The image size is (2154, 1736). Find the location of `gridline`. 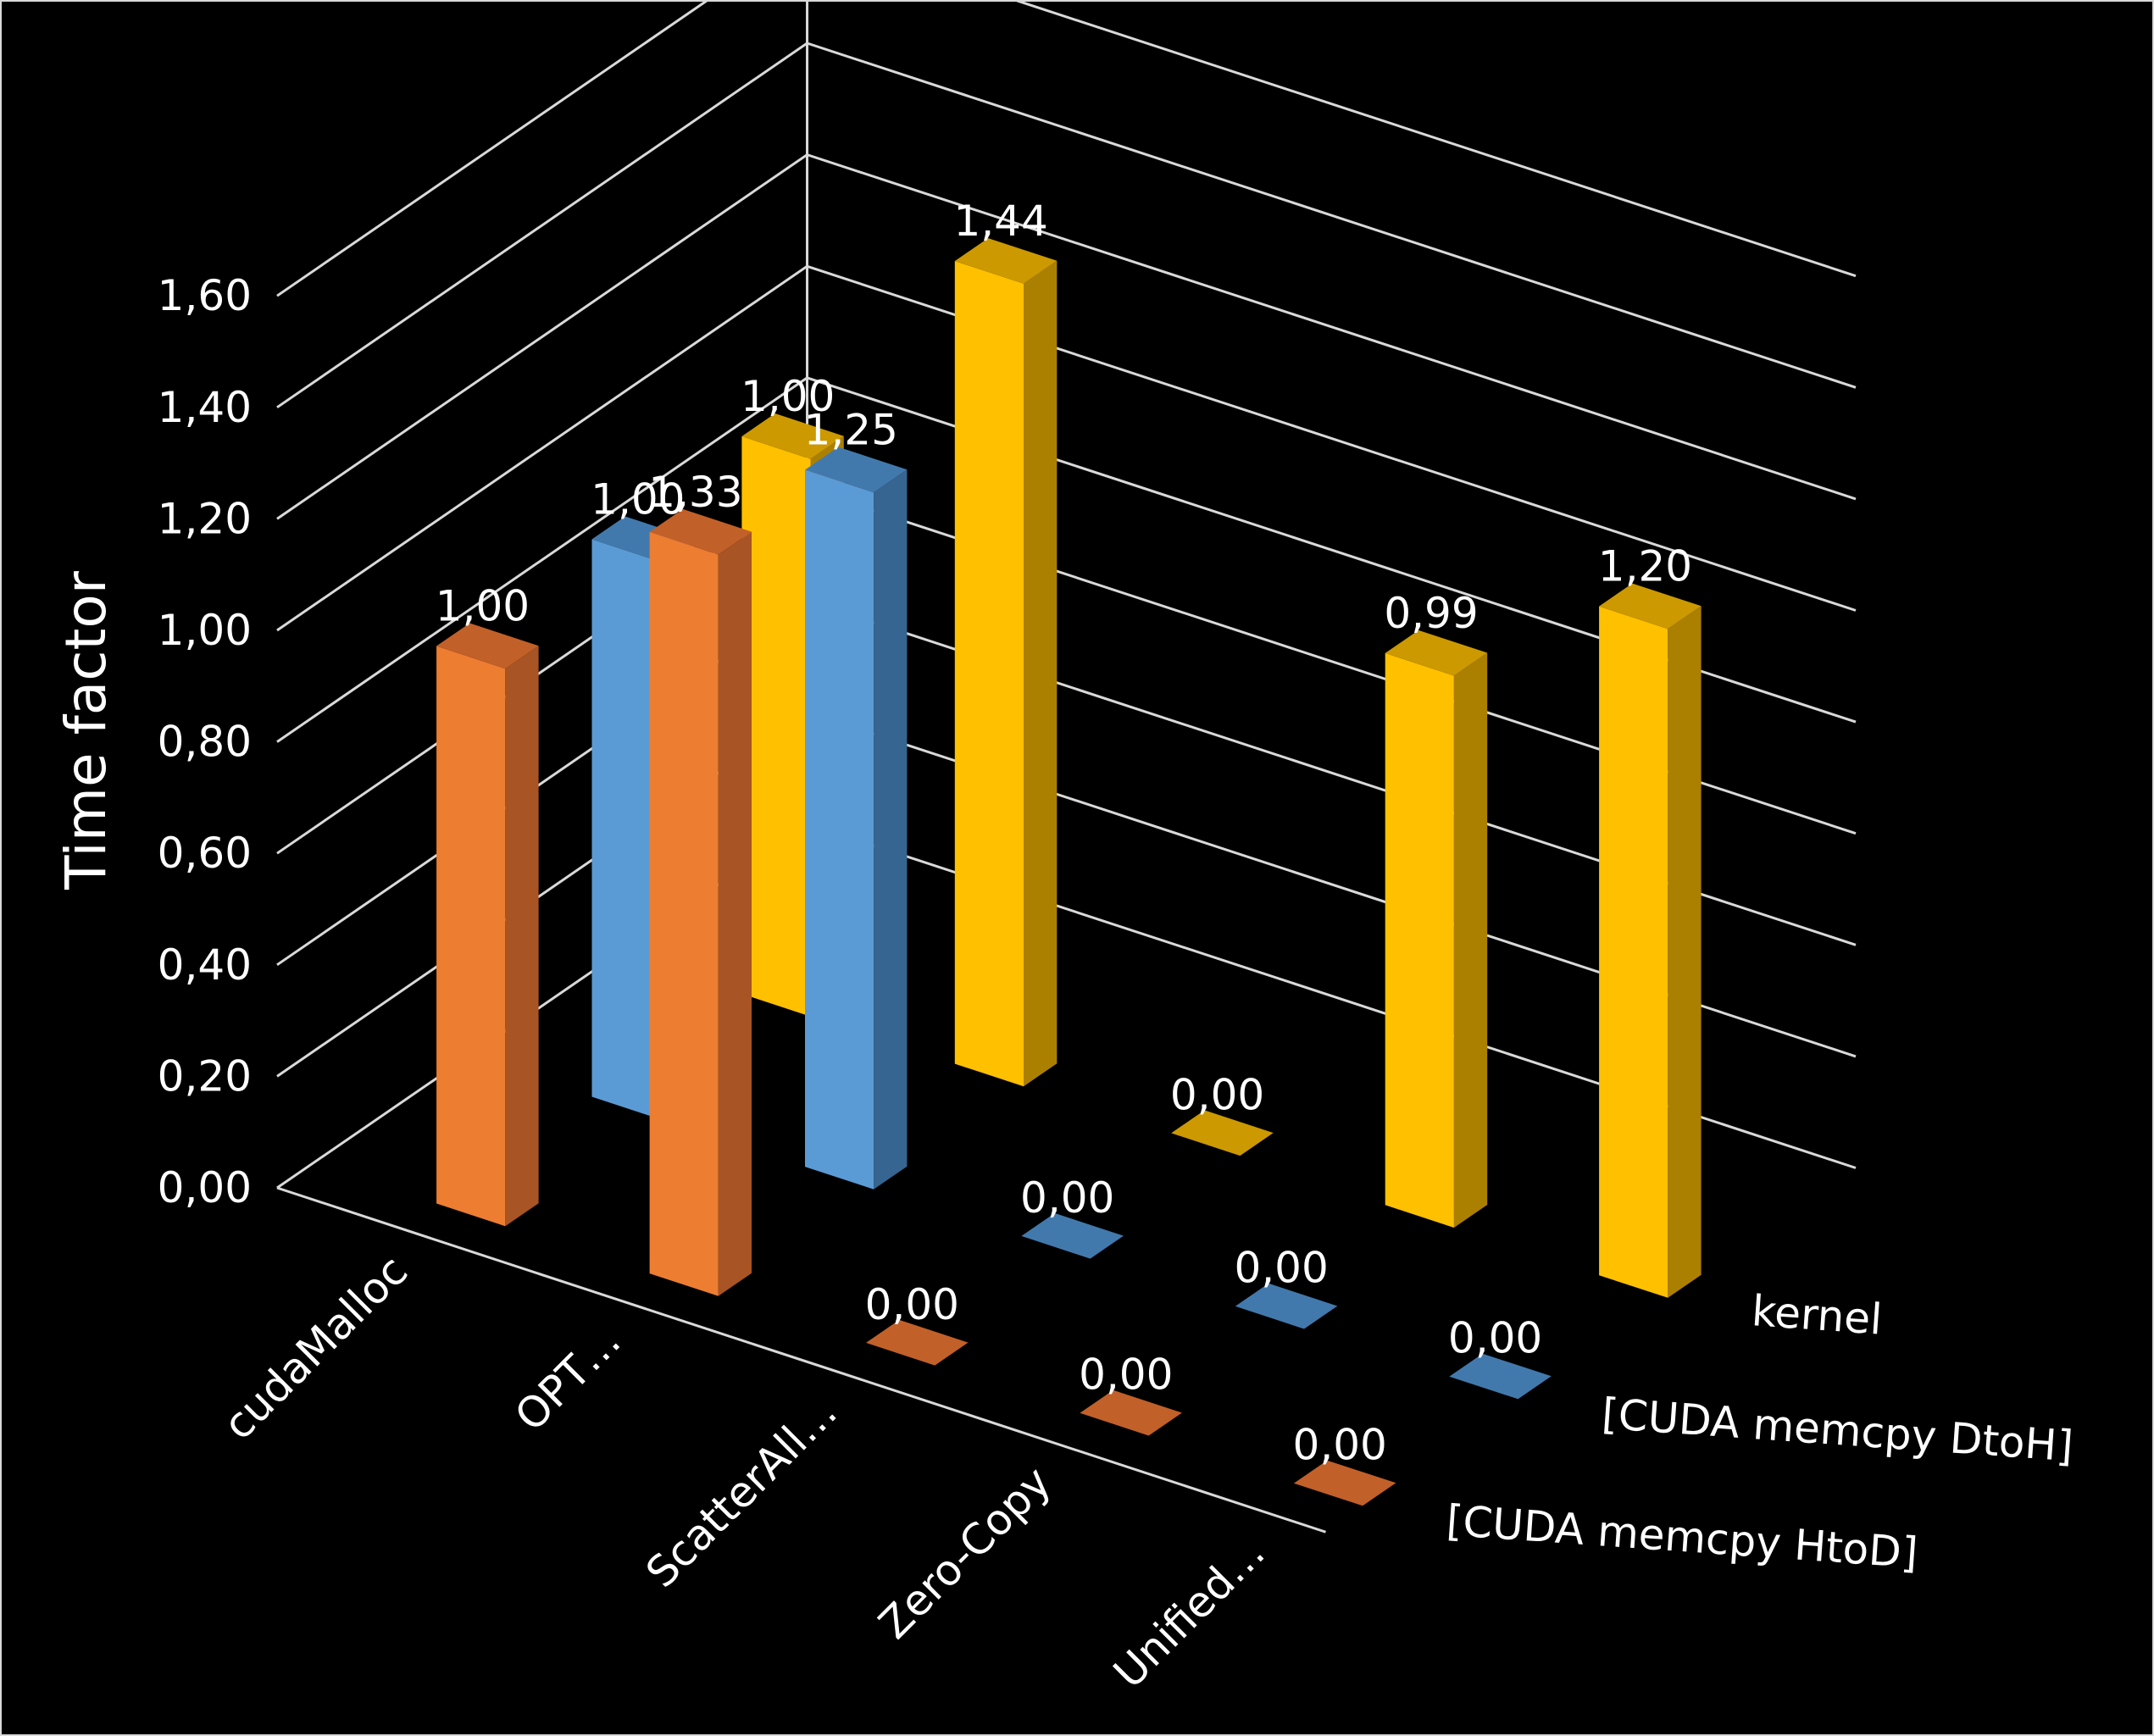

gridline is located at coordinates (1067, 149).